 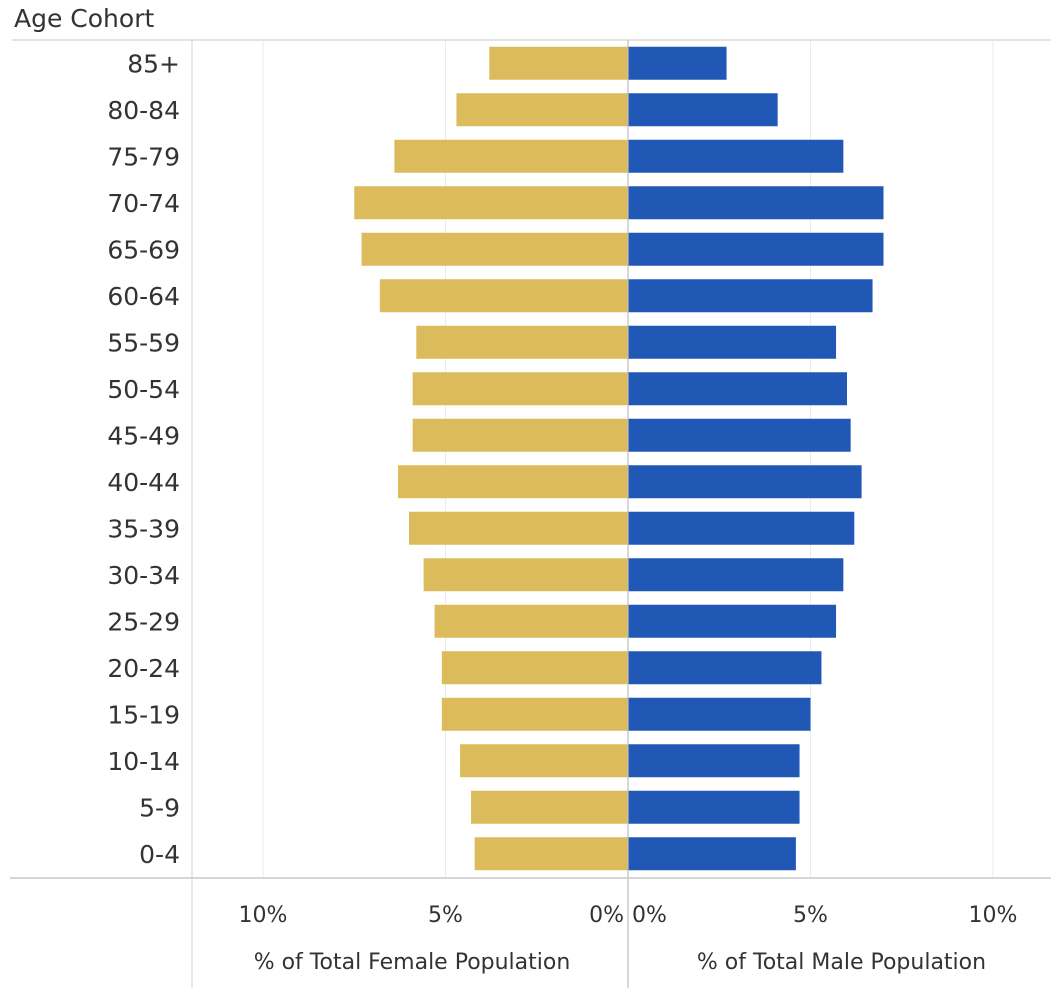 I want to click on male-axis-tick: 0%, so click(x=649, y=915).